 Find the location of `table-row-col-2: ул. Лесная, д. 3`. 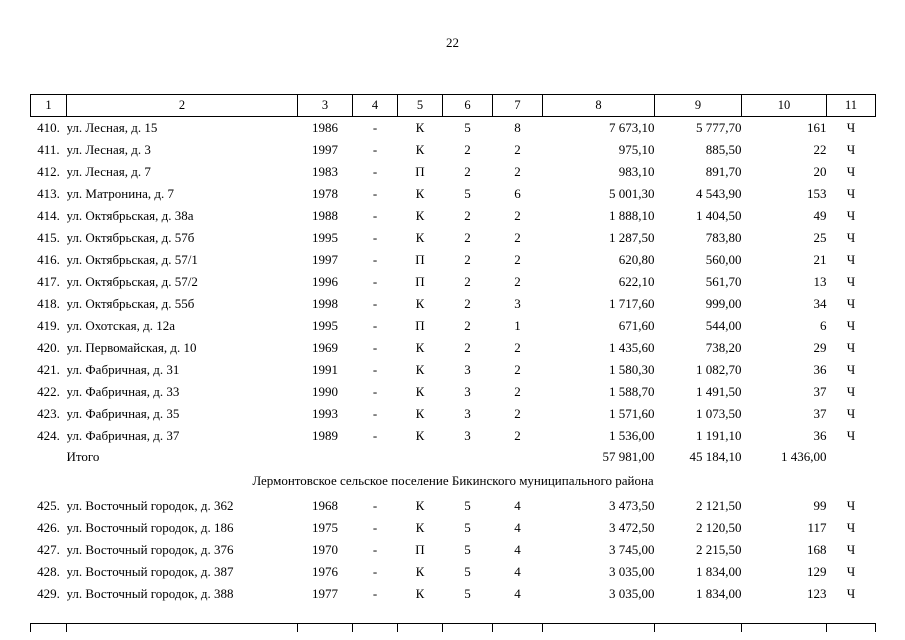

table-row-col-2: ул. Лесная, д. 3 is located at coordinates (108, 149).